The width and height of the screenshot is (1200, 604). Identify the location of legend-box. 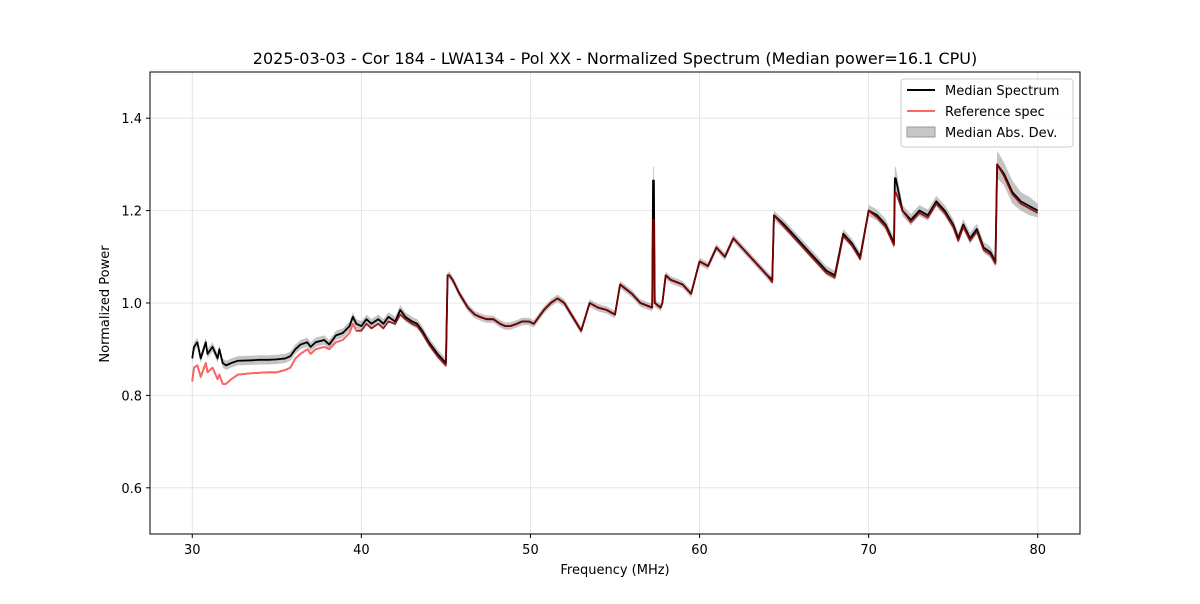
(987, 113).